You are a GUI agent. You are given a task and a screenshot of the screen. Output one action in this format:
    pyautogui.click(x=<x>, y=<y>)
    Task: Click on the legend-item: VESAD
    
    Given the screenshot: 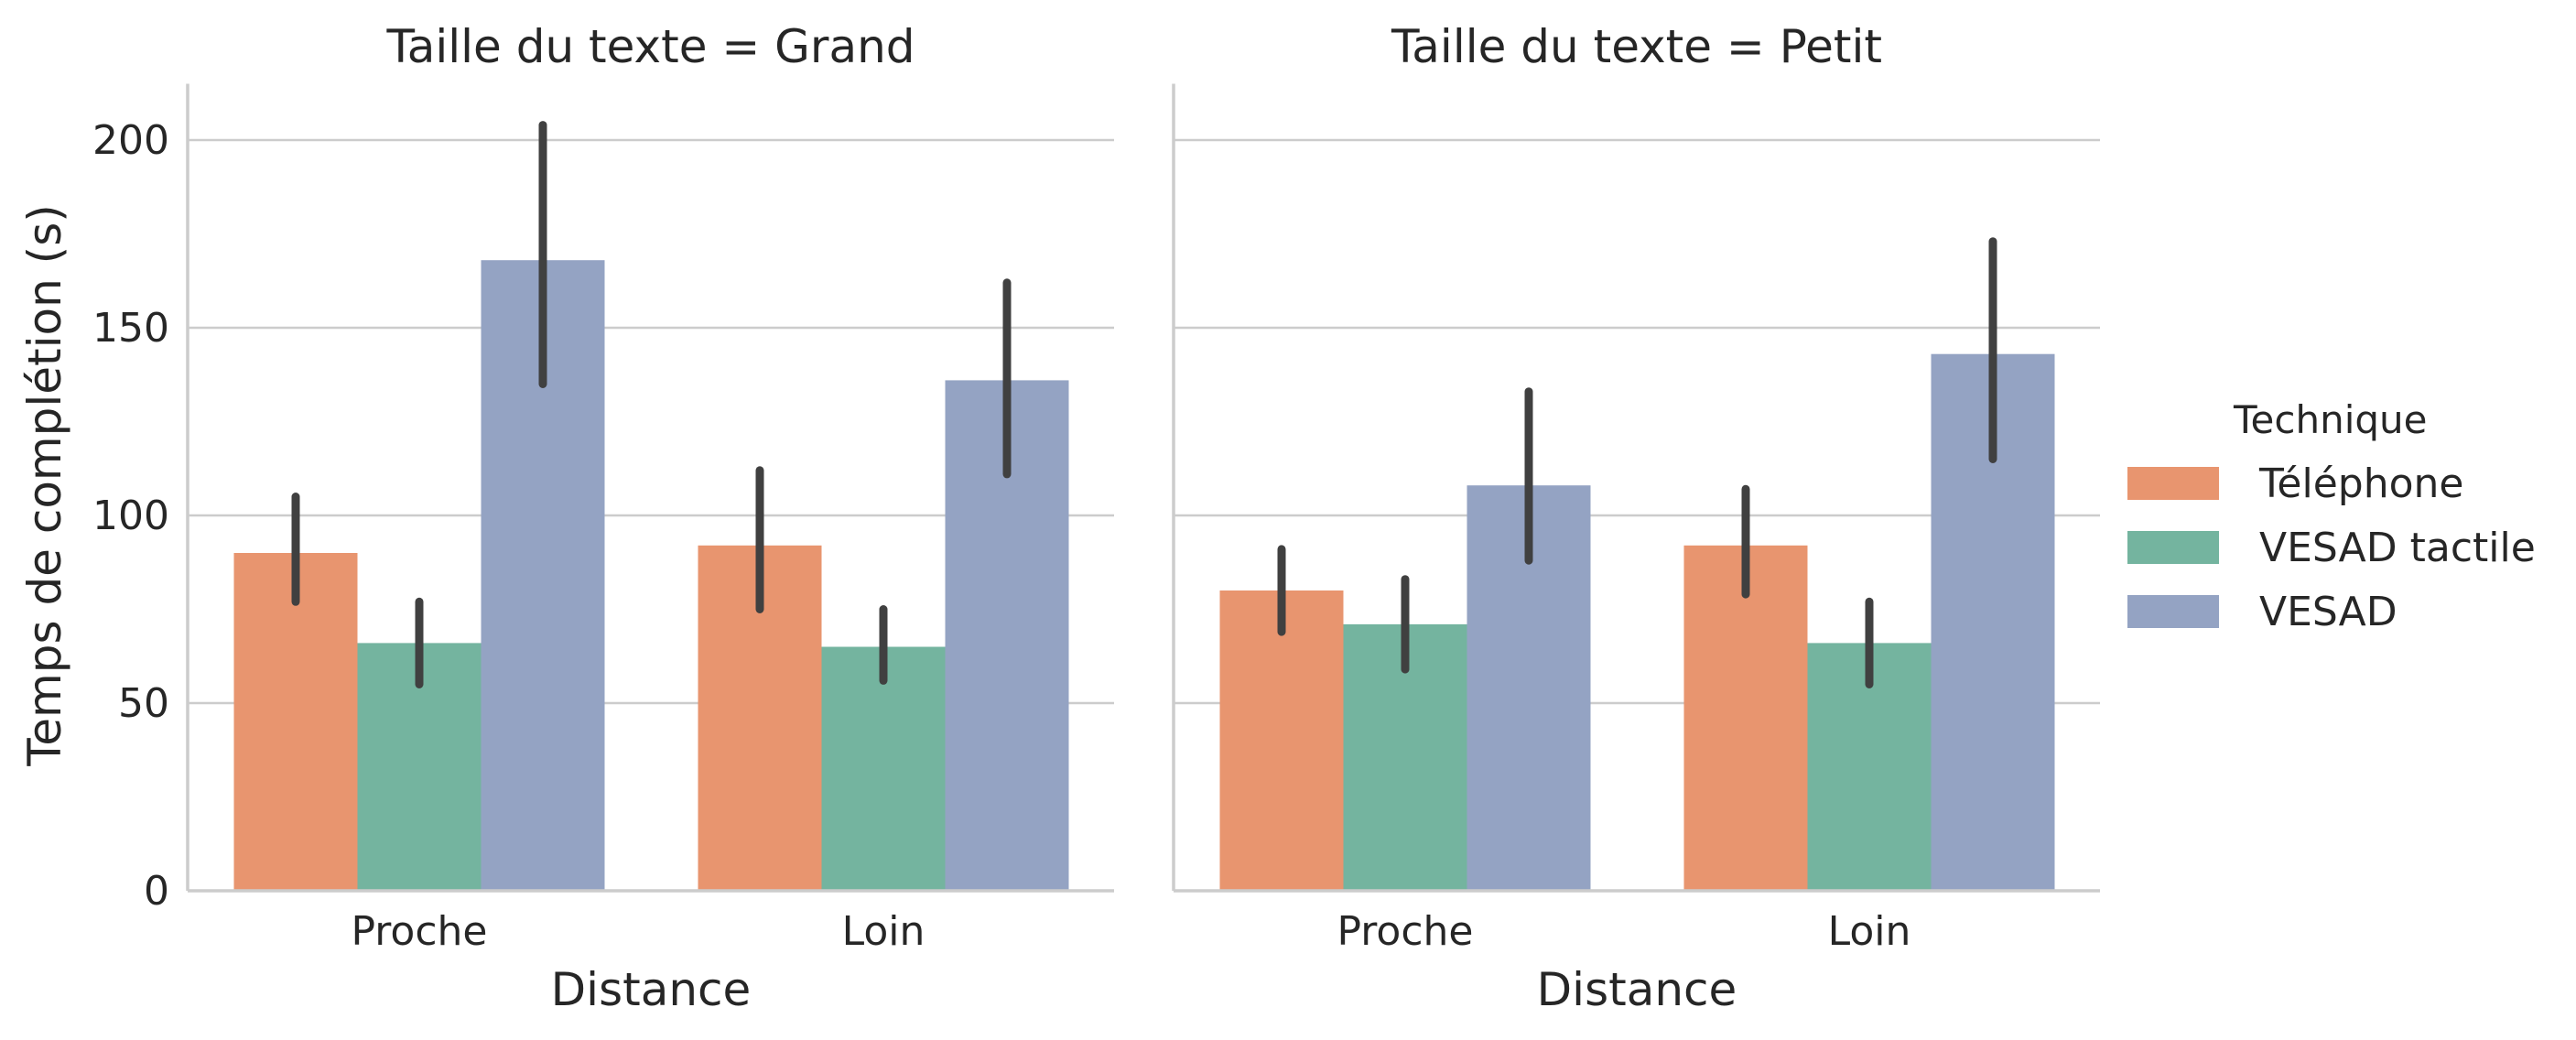 What is the action you would take?
    pyautogui.click(x=2262, y=612)
    